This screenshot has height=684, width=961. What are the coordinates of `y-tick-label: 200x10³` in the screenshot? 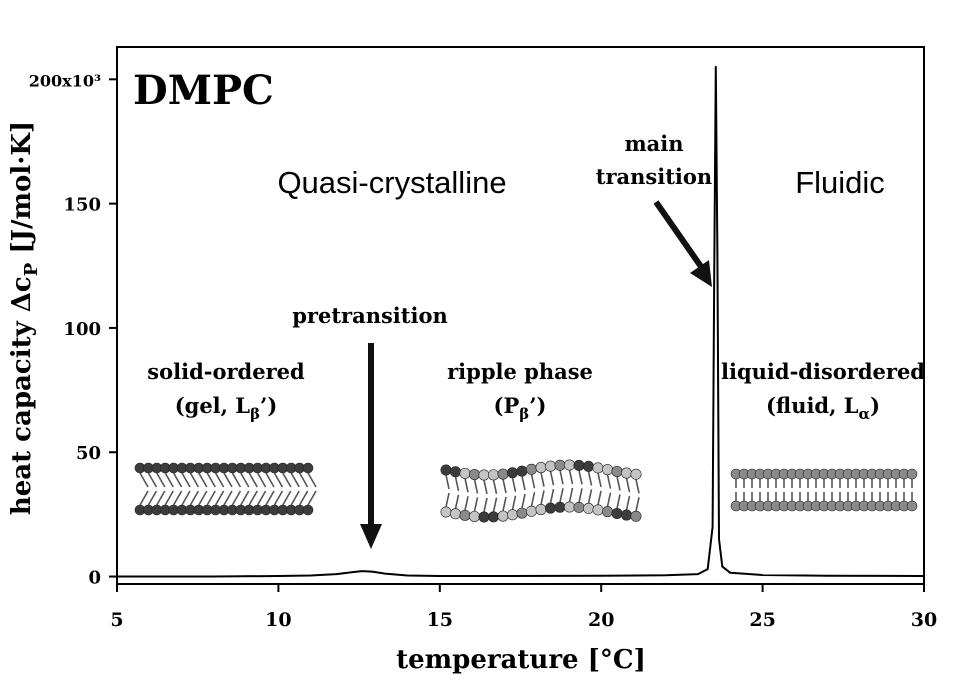 It's located at (65, 80).